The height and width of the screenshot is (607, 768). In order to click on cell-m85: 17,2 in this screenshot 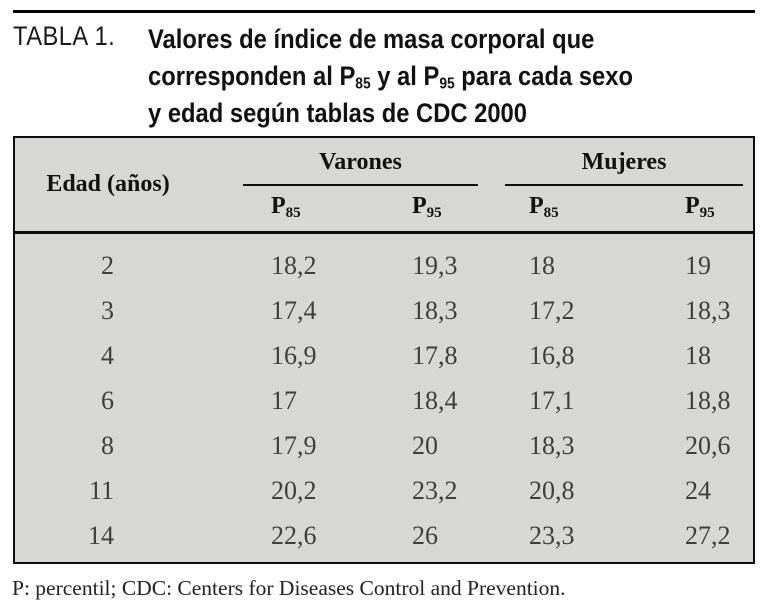, I will do `click(552, 310)`.